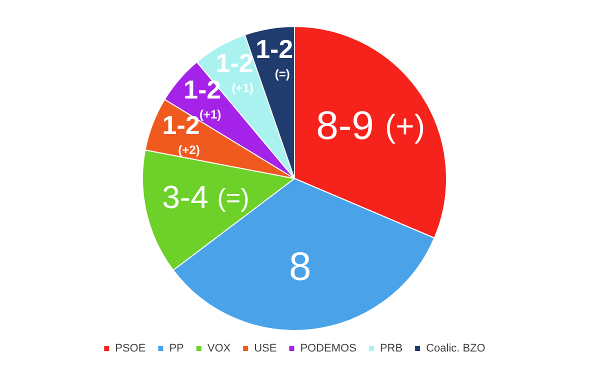 Image resolution: width=589 pixels, height=368 pixels. I want to click on legend-label: PODEMOS, so click(328, 348).